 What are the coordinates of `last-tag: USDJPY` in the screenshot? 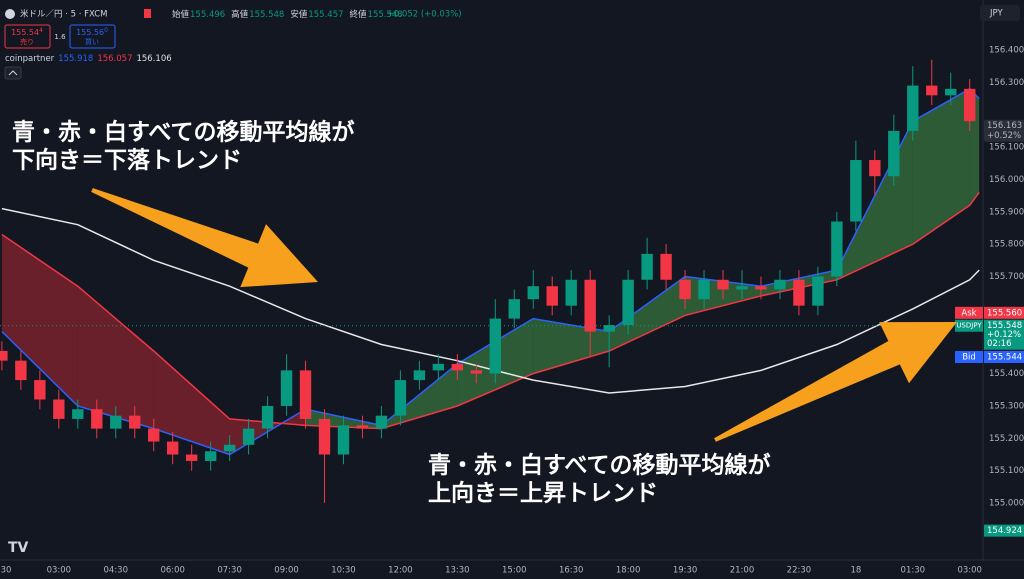 It's located at (969, 326).